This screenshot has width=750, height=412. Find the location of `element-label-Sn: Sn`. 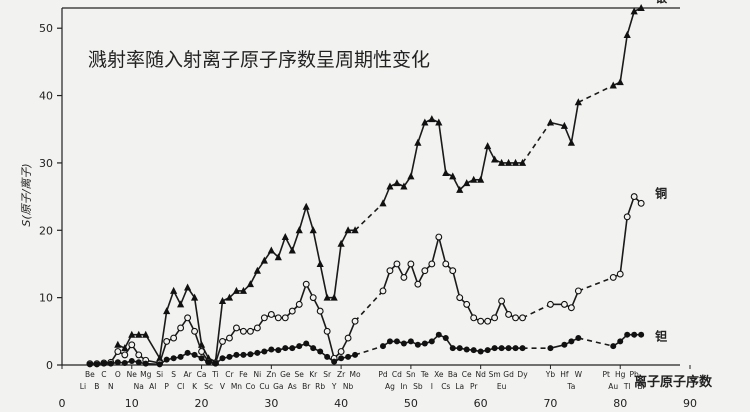

element-label-Sn: Sn is located at coordinates (411, 374).